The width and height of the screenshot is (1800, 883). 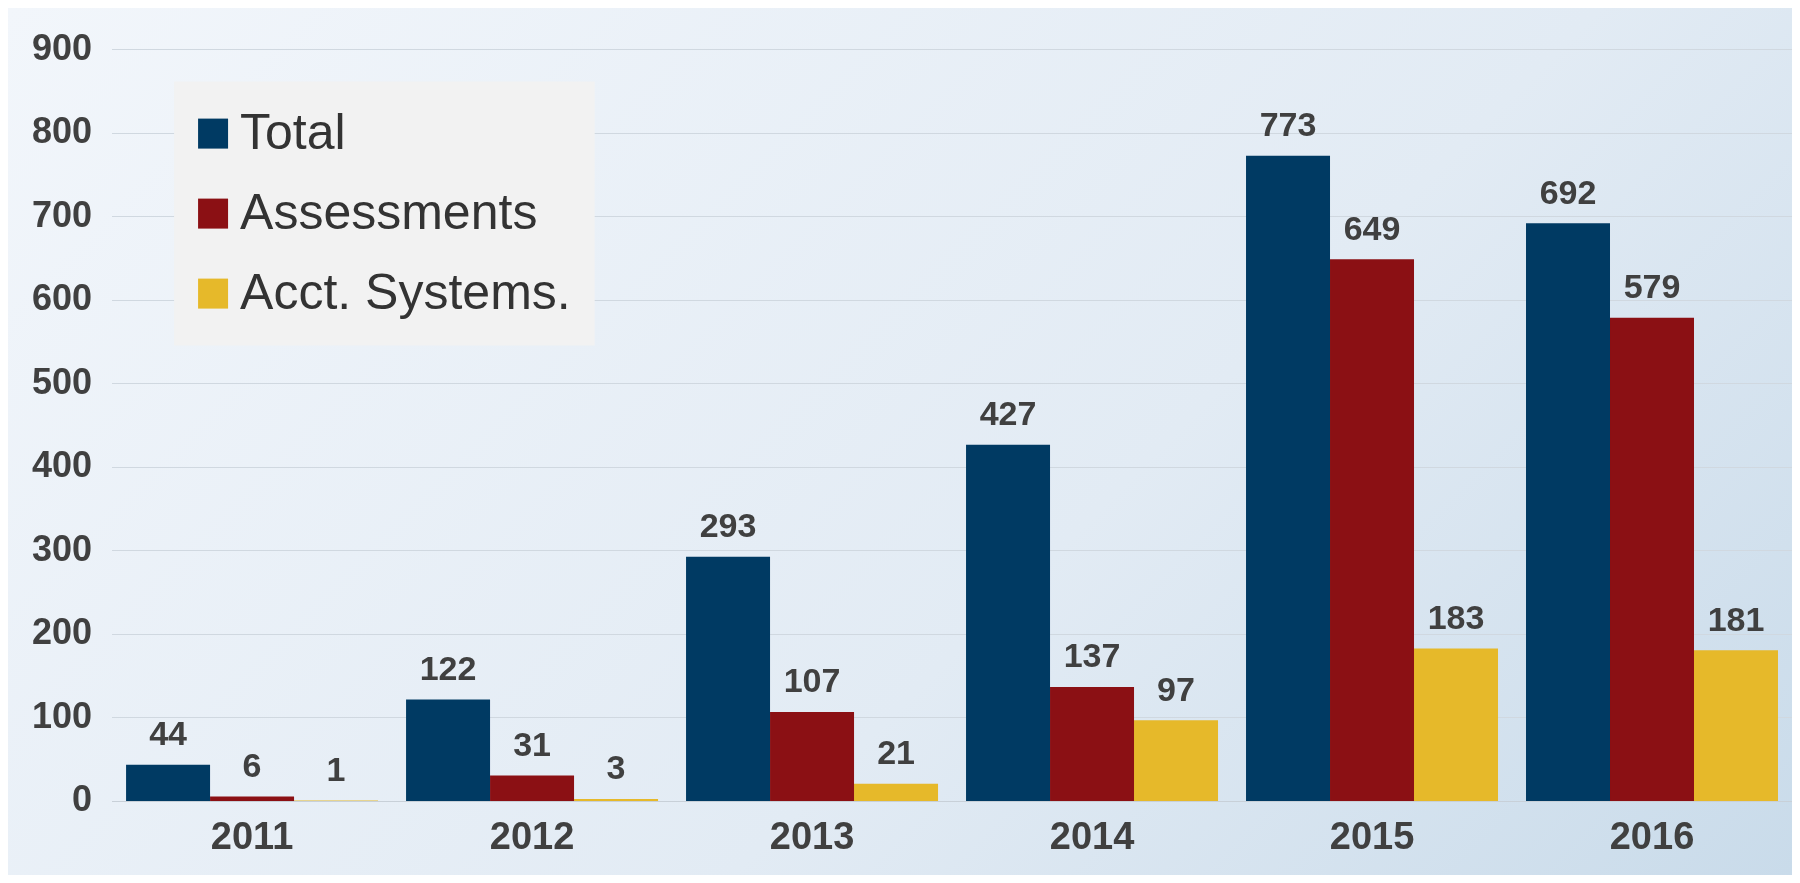 I want to click on data-label: 692, so click(x=1568, y=191).